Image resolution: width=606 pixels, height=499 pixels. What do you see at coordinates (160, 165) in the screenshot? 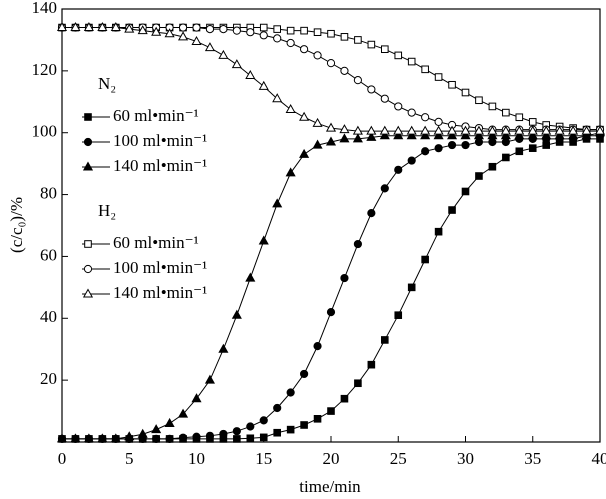
I see `legend-label: 140 ml•min⁻¹` at bounding box center [160, 165].